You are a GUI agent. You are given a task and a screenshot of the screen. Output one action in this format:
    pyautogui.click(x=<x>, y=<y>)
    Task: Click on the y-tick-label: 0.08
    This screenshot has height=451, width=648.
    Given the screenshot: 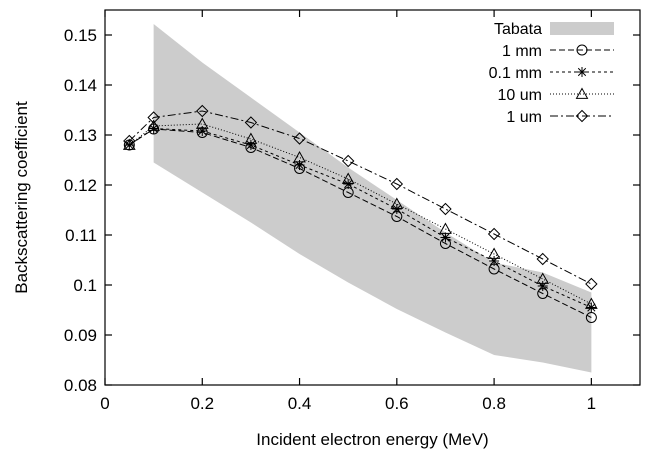 What is the action you would take?
    pyautogui.click(x=80, y=385)
    